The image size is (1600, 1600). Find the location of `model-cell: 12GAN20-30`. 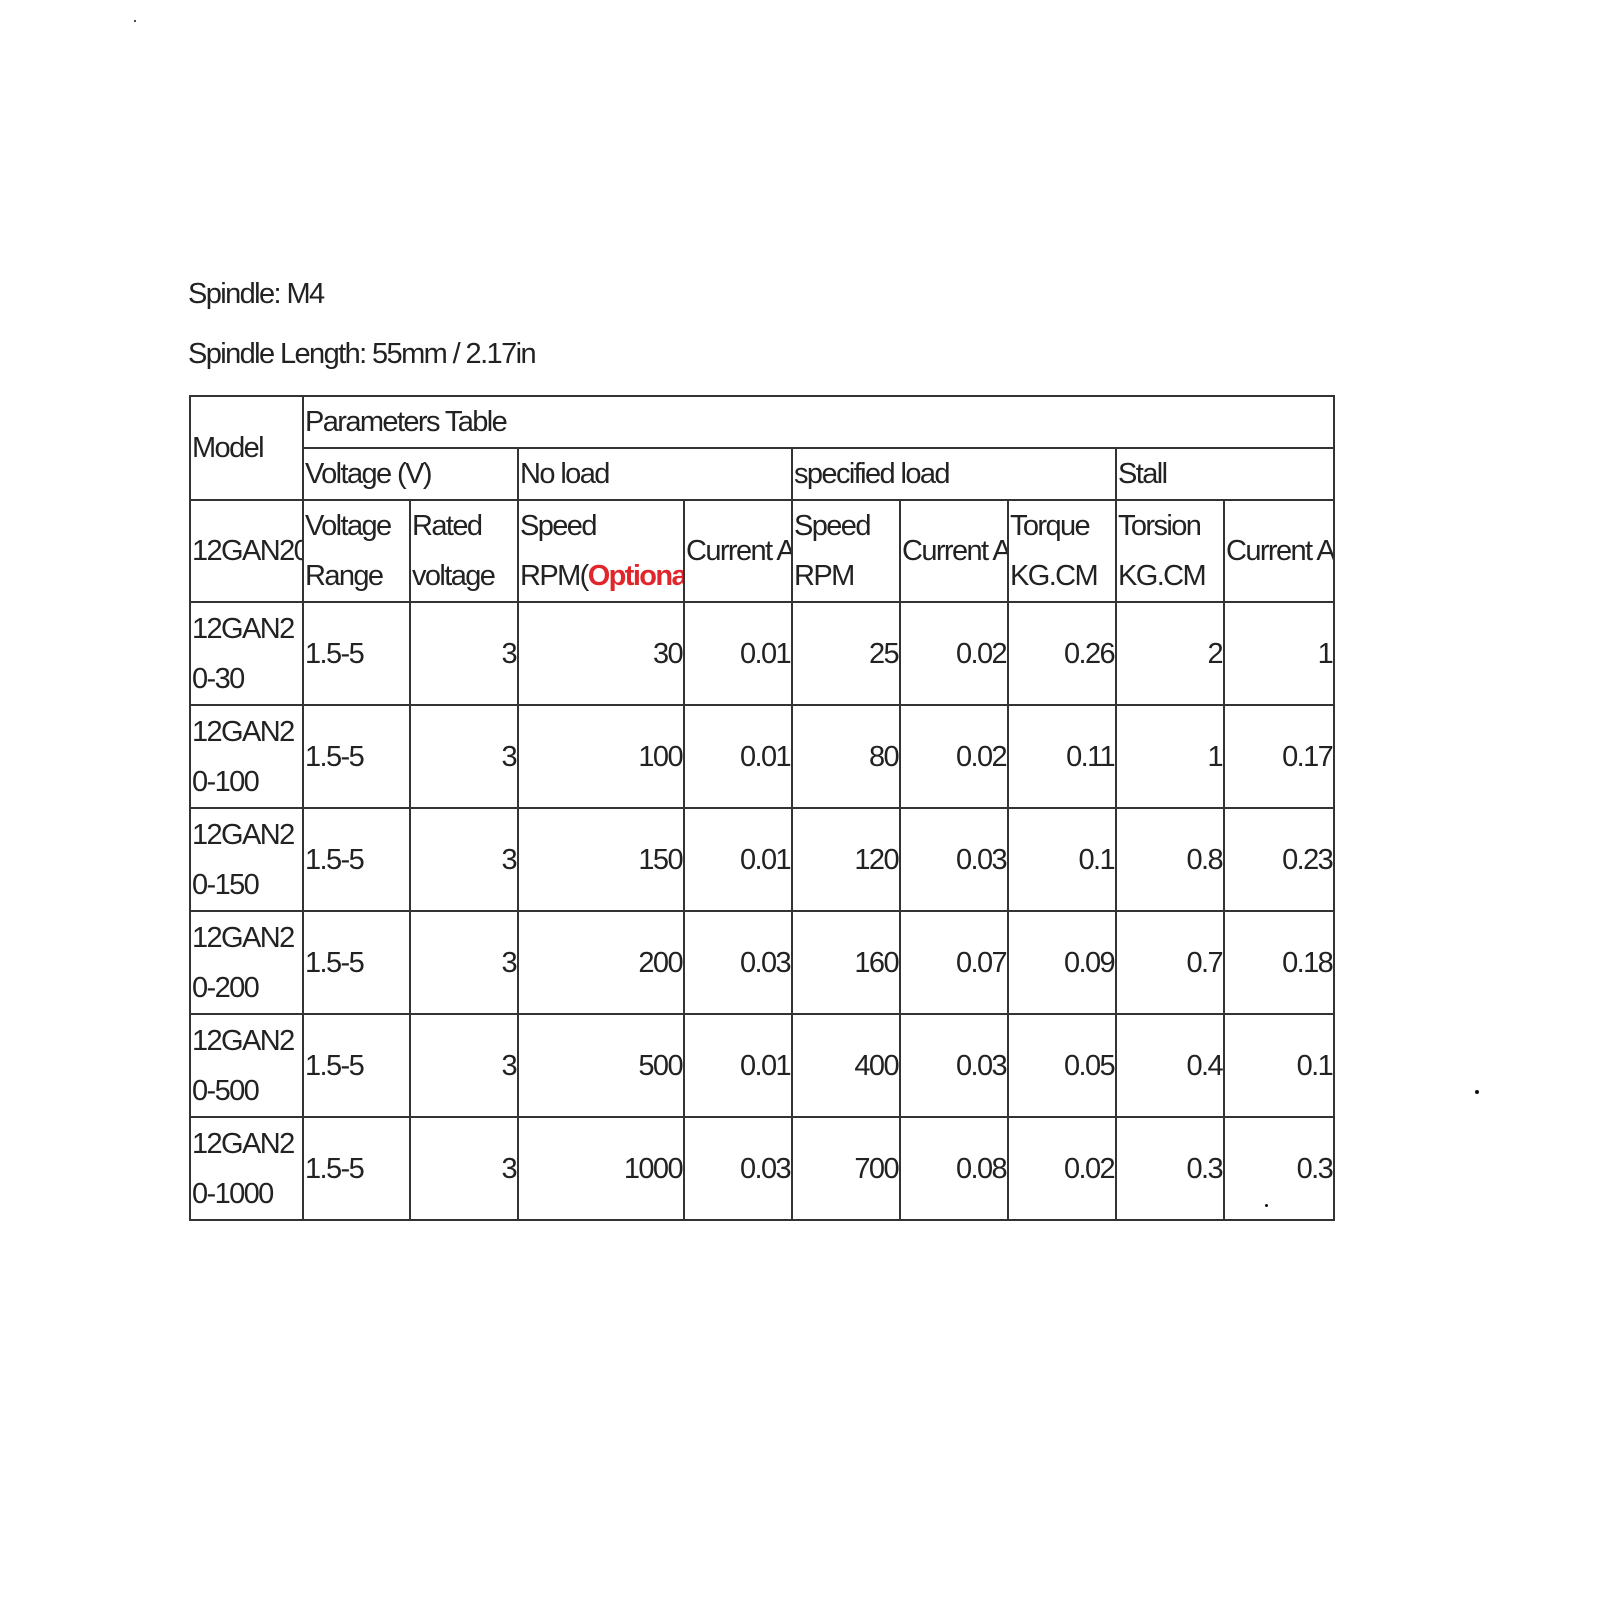

model-cell: 12GAN20-30 is located at coordinates (246, 653).